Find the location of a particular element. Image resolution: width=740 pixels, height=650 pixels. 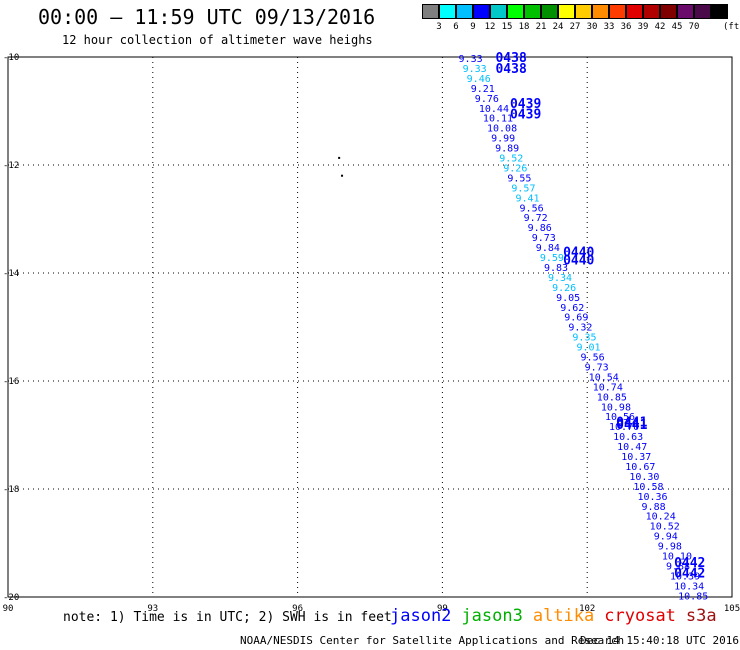

swh-value: 10.56 is located at coordinates (620, 417).